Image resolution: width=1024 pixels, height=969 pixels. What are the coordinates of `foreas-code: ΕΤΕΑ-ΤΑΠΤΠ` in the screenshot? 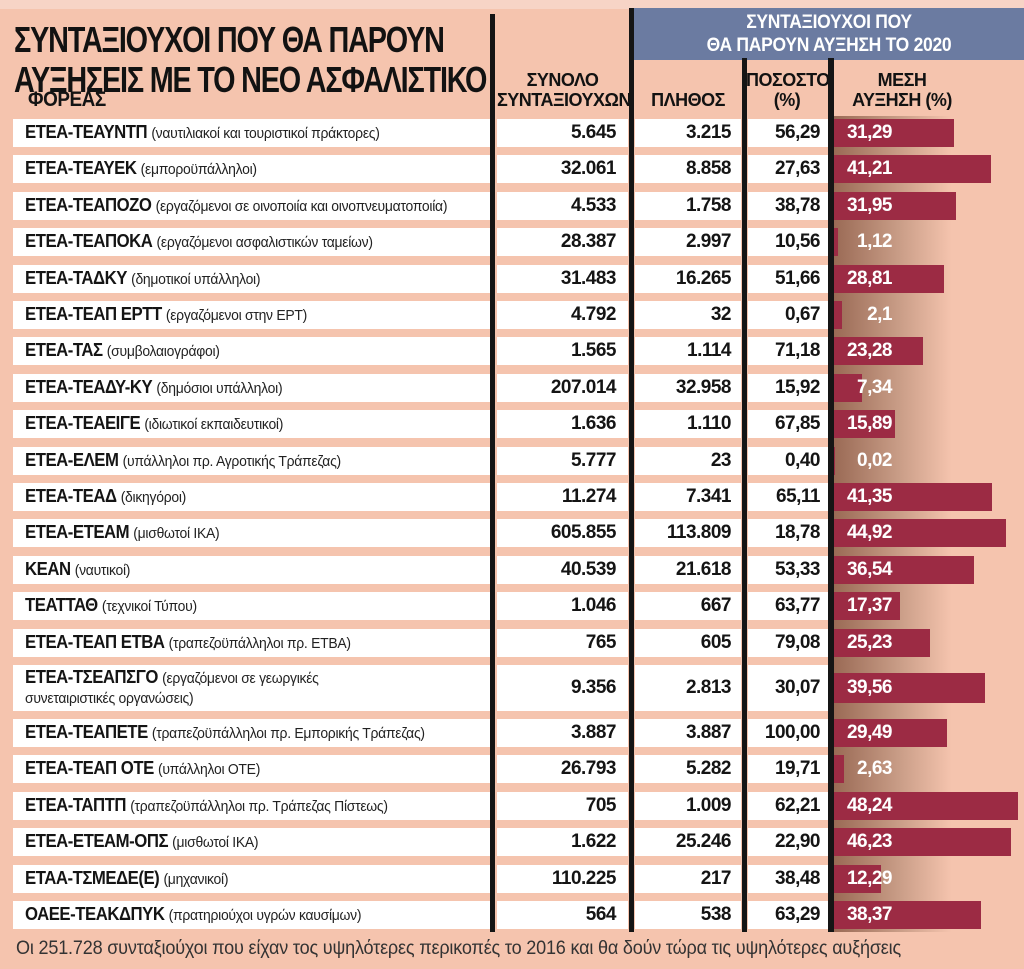 It's located at (76, 804).